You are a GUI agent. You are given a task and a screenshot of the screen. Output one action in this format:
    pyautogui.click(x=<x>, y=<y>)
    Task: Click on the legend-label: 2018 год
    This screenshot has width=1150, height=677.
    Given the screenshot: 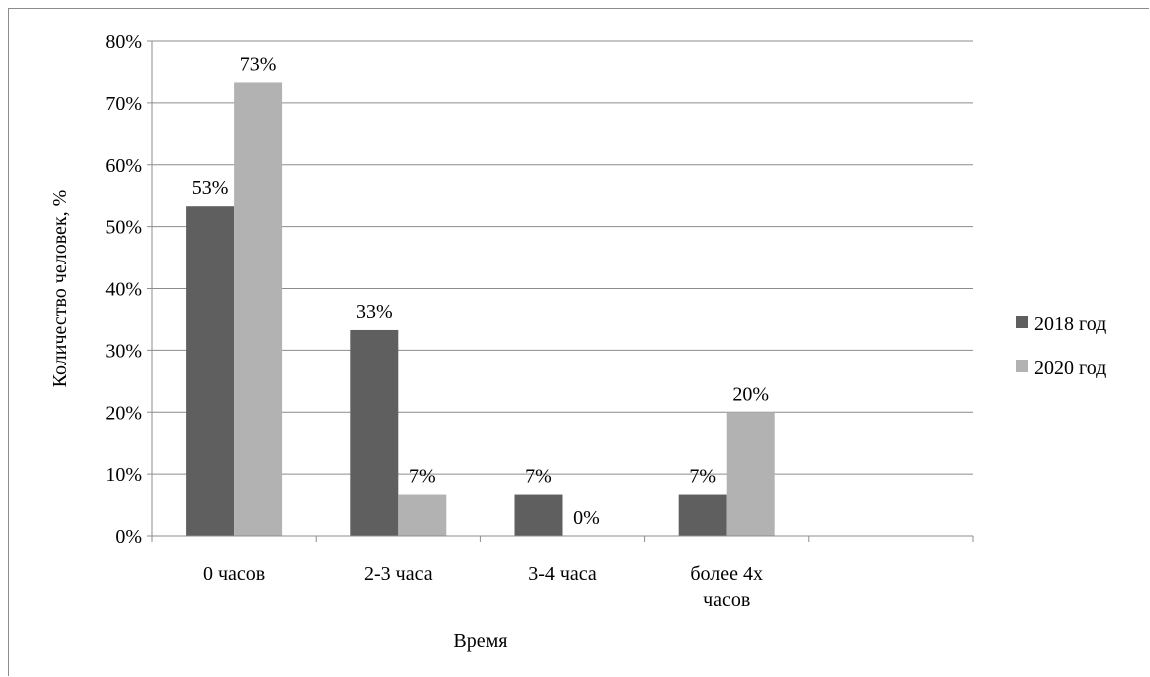 What is the action you would take?
    pyautogui.click(x=1070, y=324)
    